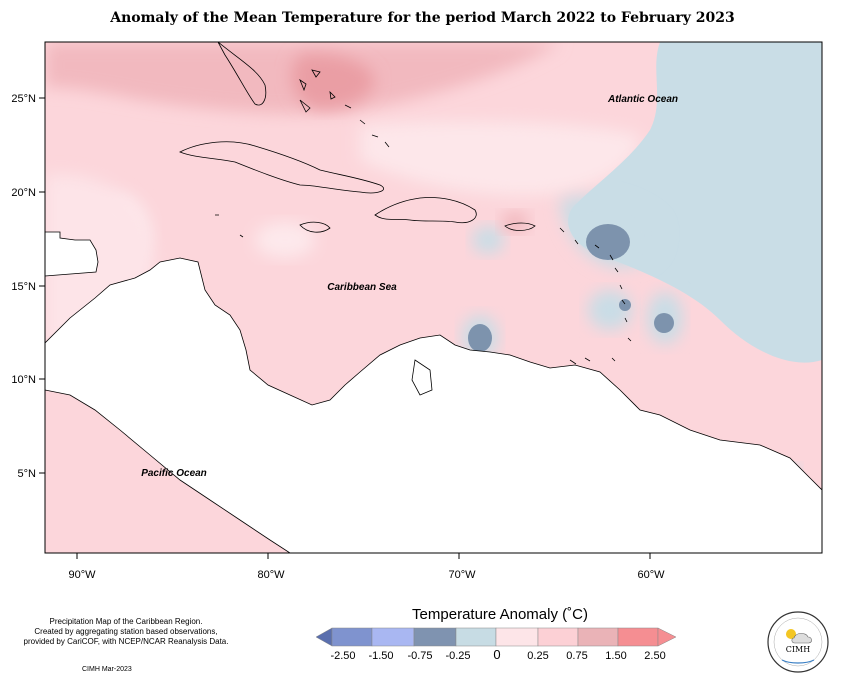 This screenshot has height=684, width=845. Describe the element at coordinates (654, 656) in the screenshot. I see `legend-tick-label: 2.50` at that location.